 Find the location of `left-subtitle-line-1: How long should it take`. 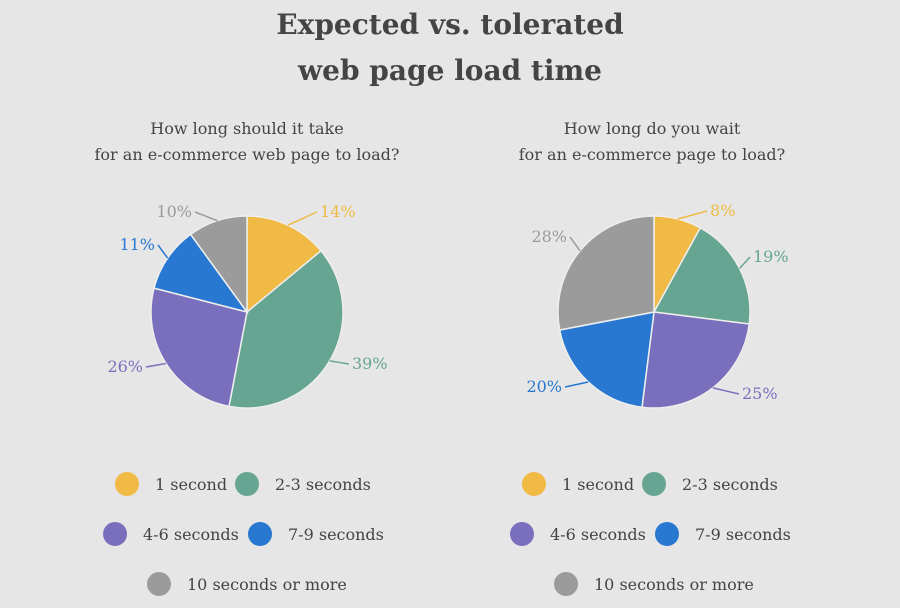

left-subtitle-line-1: How long should it take is located at coordinates (247, 128).